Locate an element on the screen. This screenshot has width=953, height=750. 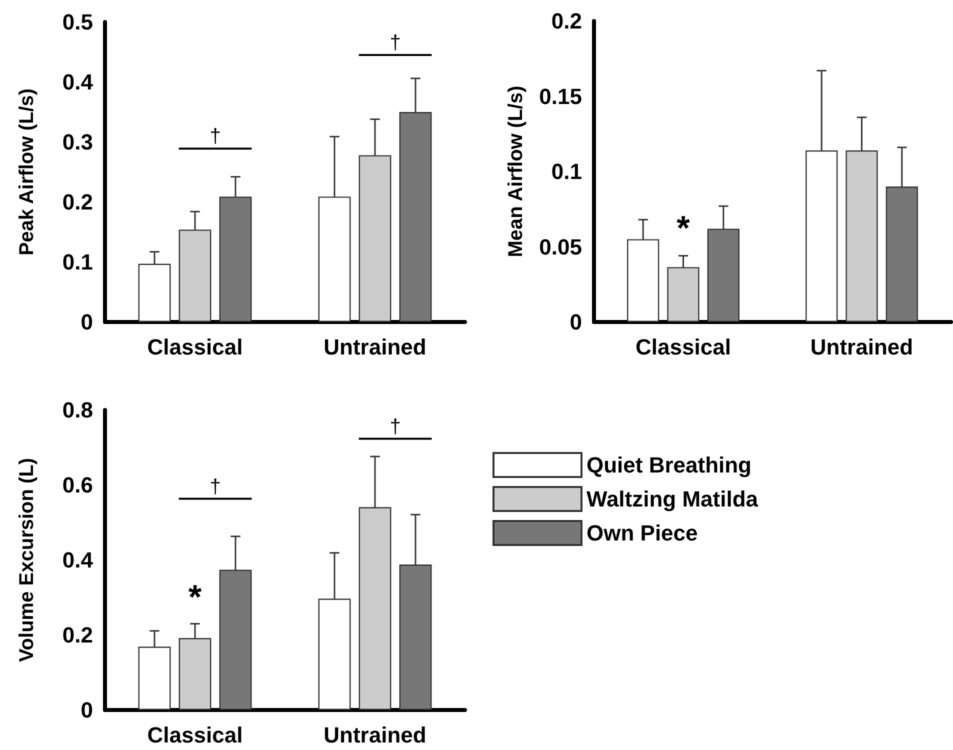
y-tick-label: 0.3 is located at coordinates (77, 142).